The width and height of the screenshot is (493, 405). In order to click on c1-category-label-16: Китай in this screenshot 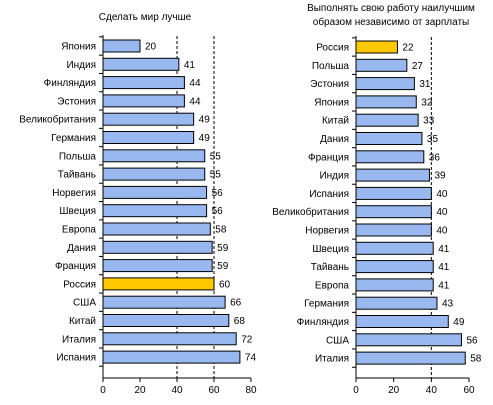, I will do `click(82, 321)`.